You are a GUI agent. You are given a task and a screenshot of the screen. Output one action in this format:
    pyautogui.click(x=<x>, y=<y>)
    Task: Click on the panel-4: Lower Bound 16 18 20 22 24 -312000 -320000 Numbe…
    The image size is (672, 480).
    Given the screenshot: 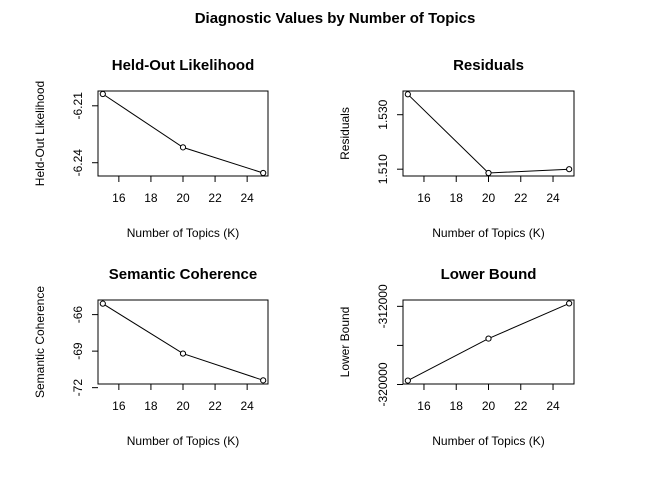 What is the action you would take?
    pyautogui.click(x=456, y=357)
    